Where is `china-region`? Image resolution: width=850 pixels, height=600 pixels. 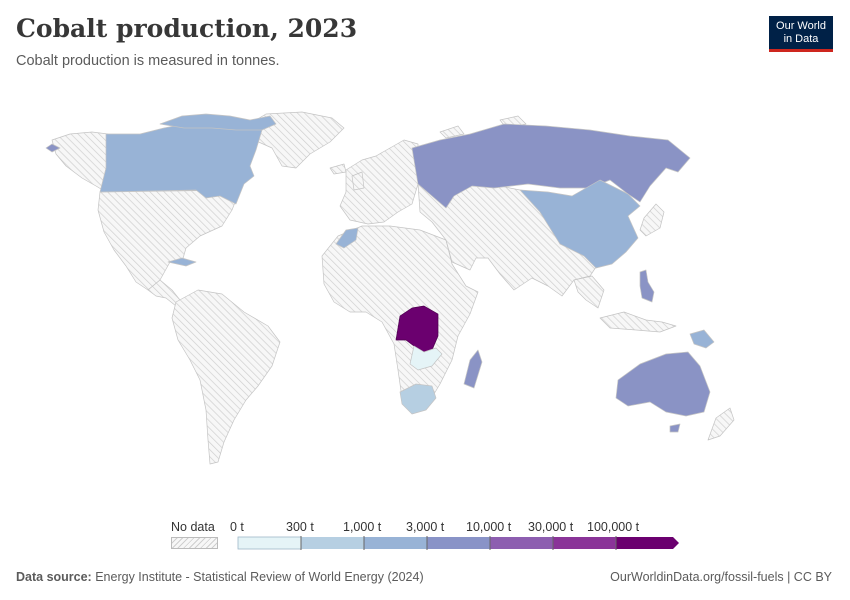 china-region is located at coordinates (580, 224).